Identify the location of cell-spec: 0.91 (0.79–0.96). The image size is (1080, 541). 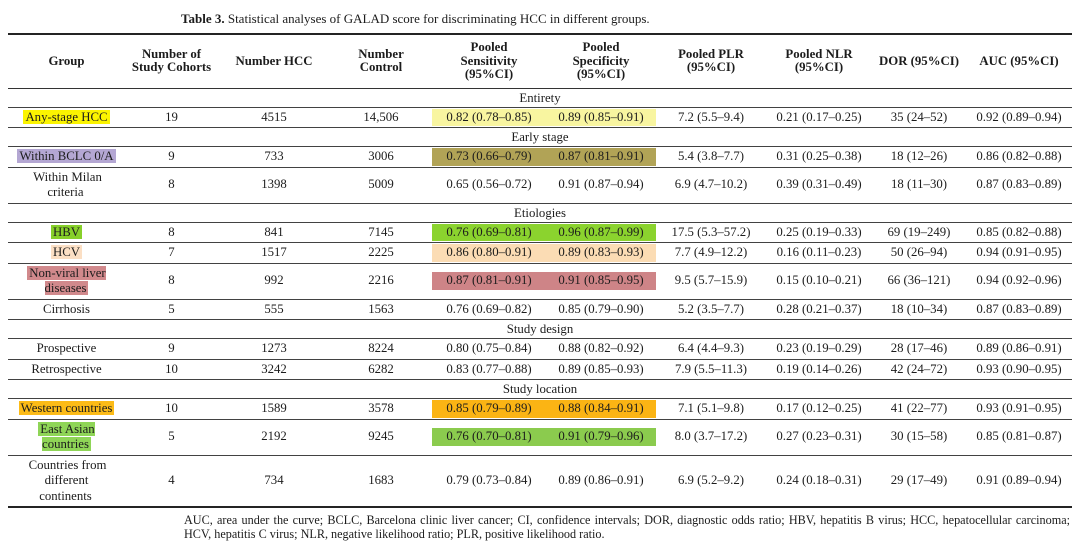
(601, 437).